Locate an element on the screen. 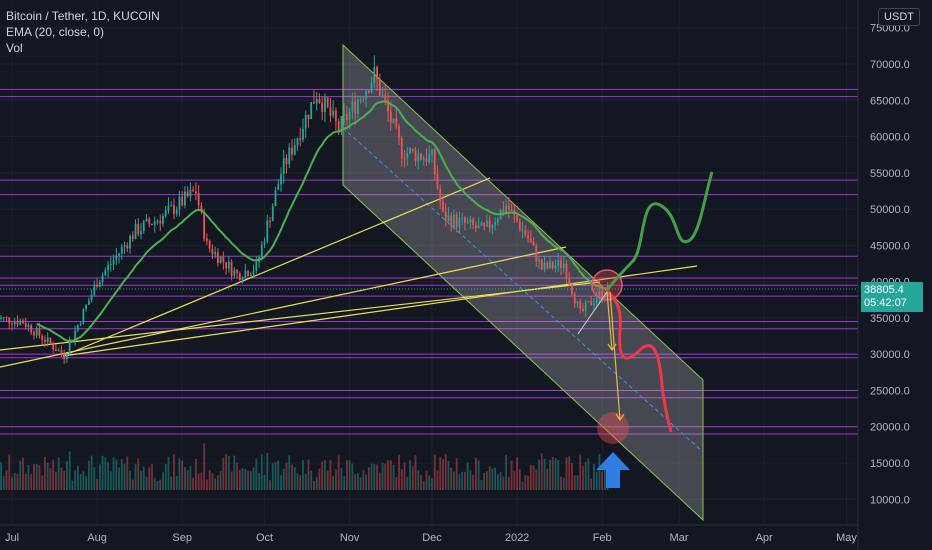  price-tick-label: 70000.0 is located at coordinates (890, 65).